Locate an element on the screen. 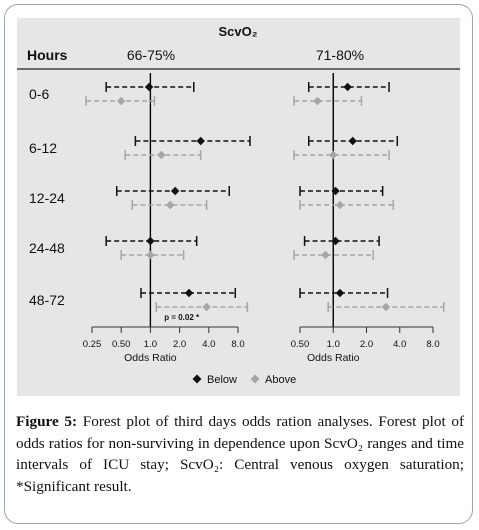 The image size is (479, 530). row-label: 6-12 is located at coordinates (43, 148).